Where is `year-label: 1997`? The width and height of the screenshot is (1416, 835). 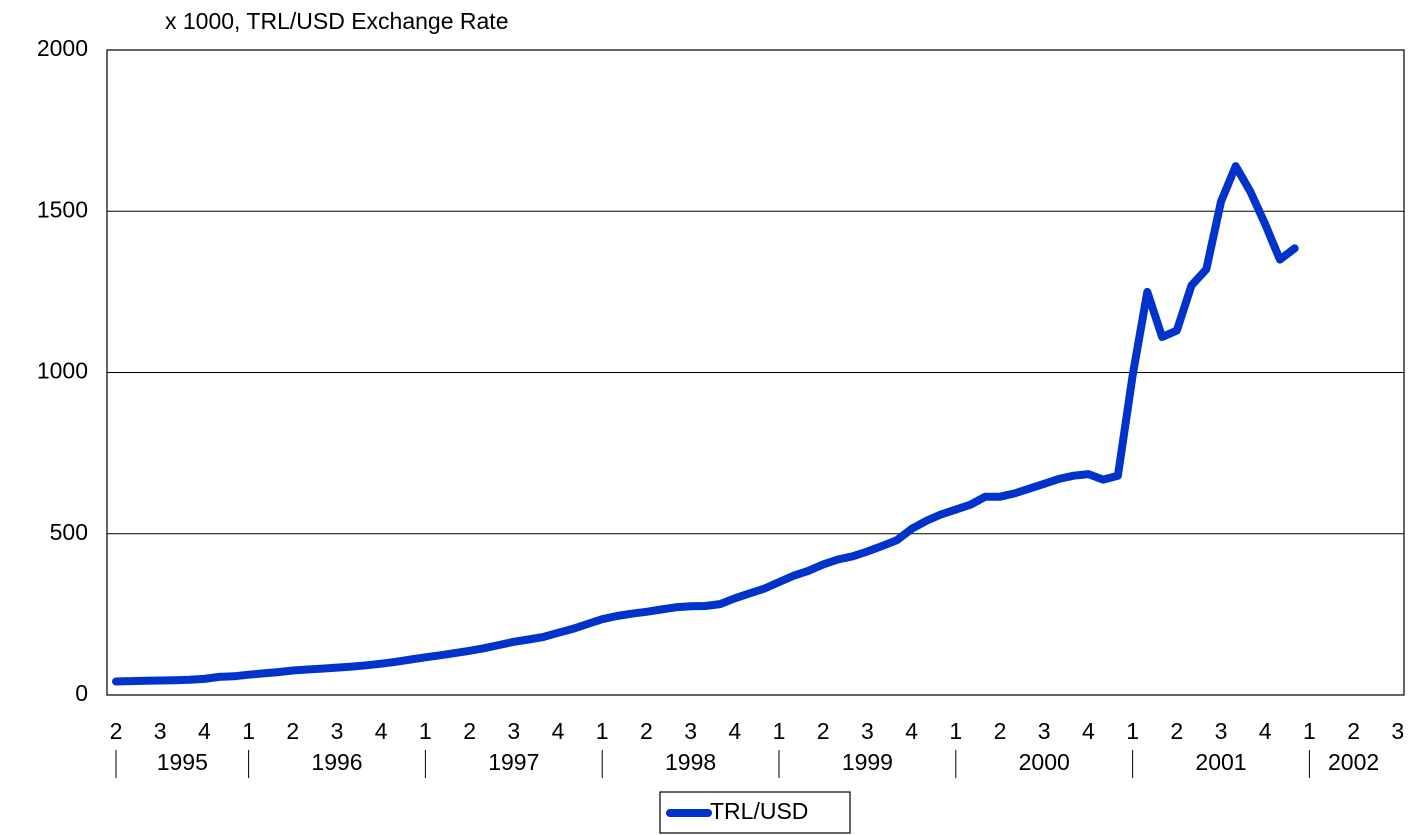
year-label: 1997 is located at coordinates (513, 762).